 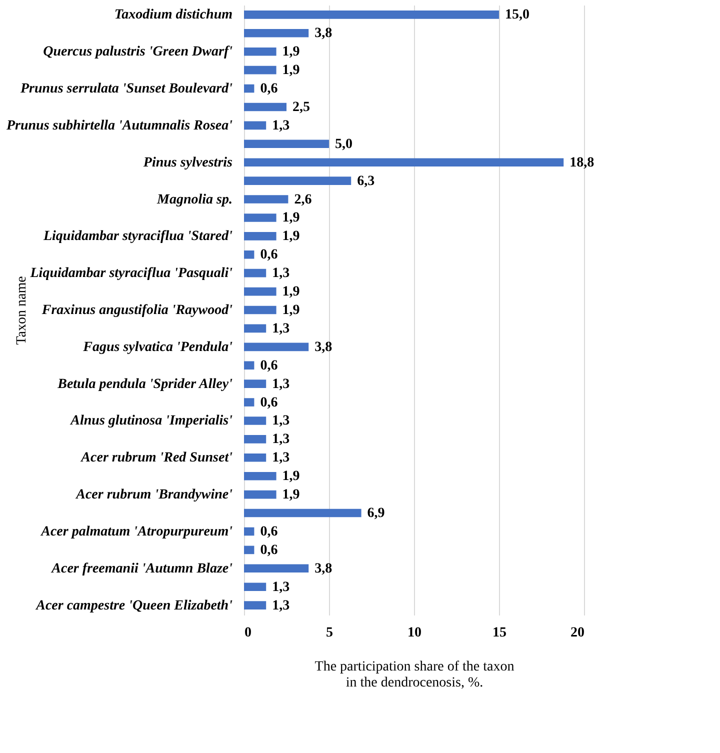 What do you see at coordinates (173, 15) in the screenshot?
I see `y-tick-label: Taxodium distichum` at bounding box center [173, 15].